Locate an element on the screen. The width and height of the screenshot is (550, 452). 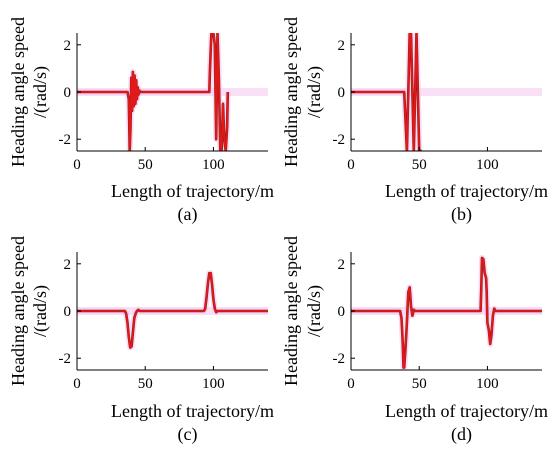
panel-caption: (c) is located at coordinates (188, 434).